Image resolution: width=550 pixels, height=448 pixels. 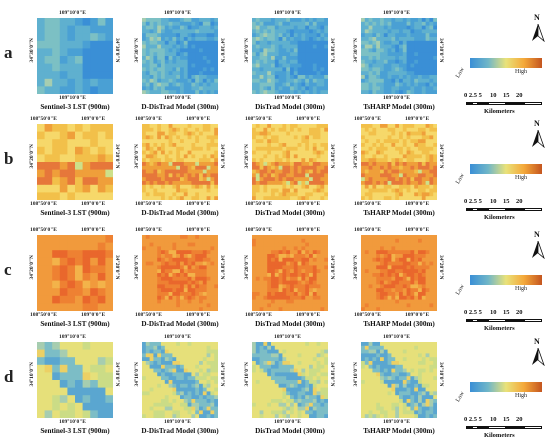 I want to click on north-label: N, so click(x=537, y=17).